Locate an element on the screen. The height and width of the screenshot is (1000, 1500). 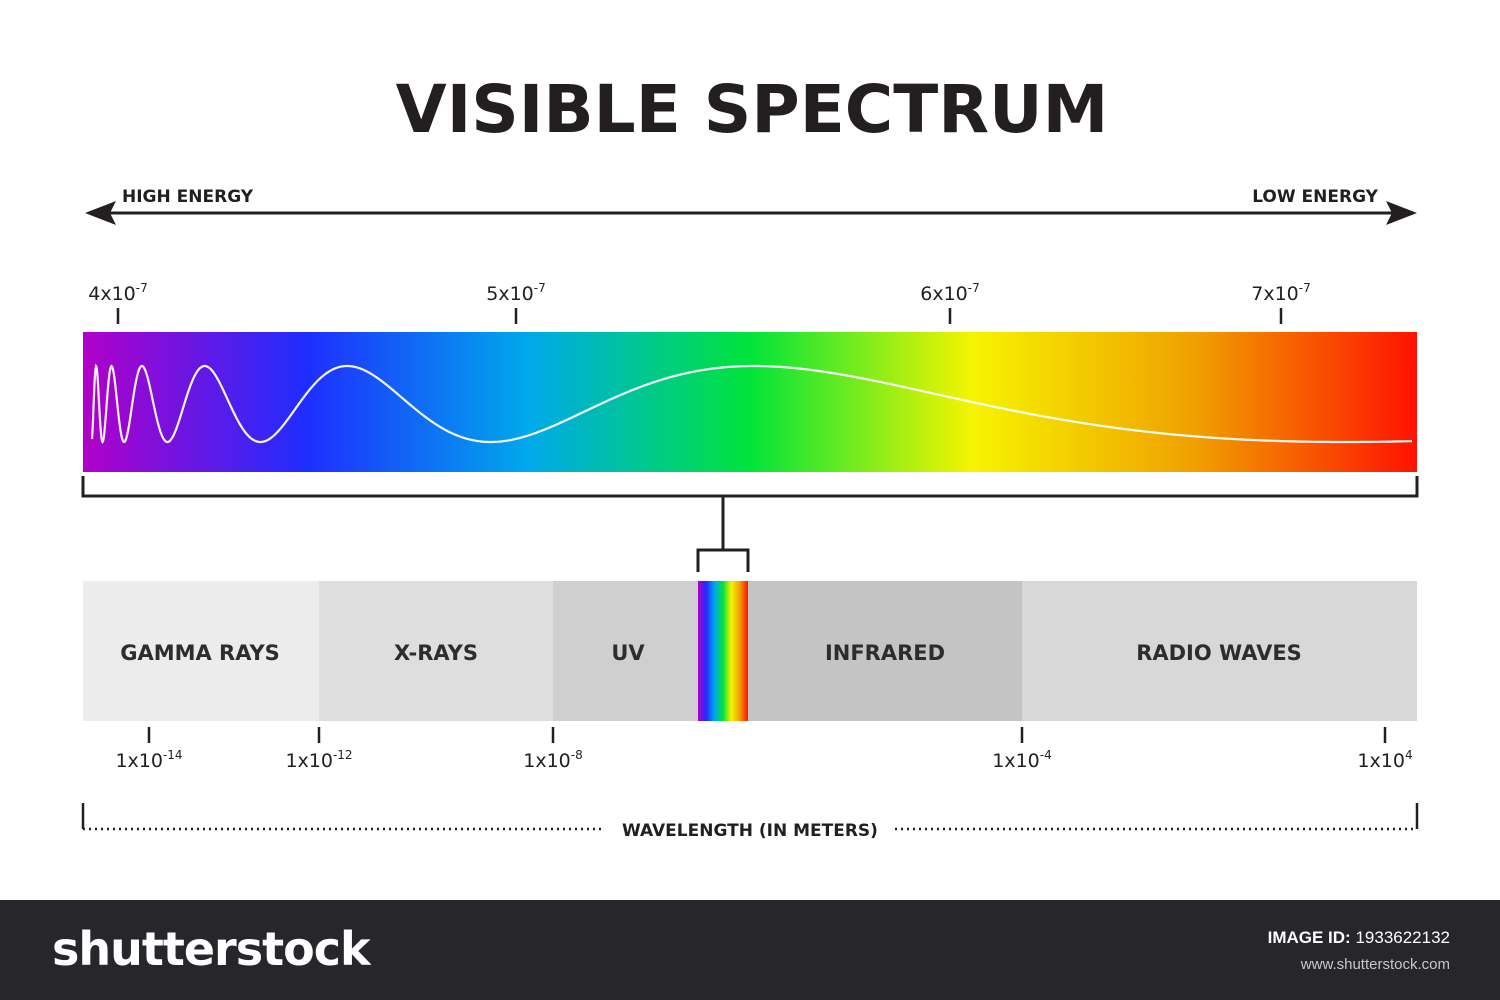
svg-text: 1x10⁻¹² is located at coordinates (318, 760).